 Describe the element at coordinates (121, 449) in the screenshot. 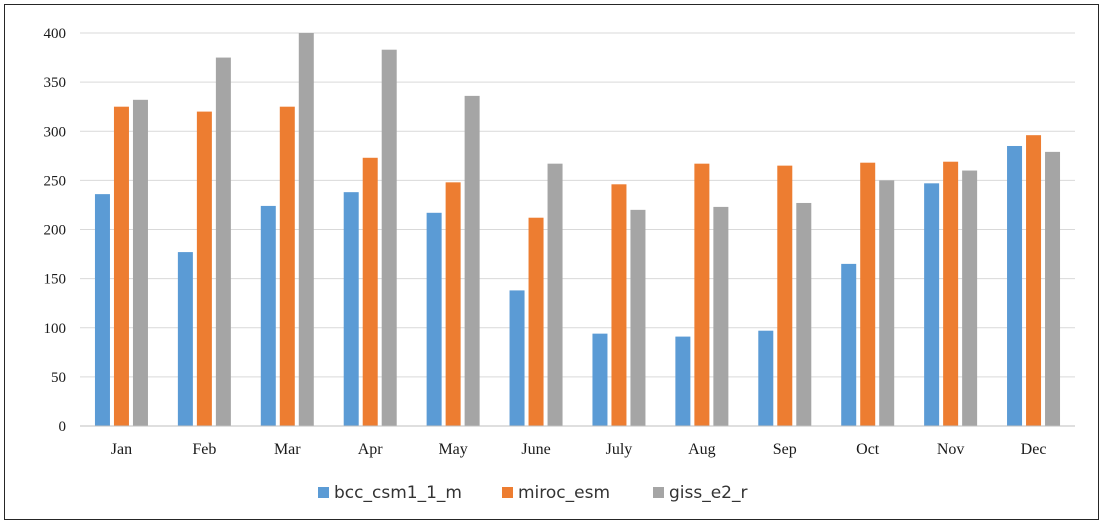

I see `x-tick-label: Jan` at that location.